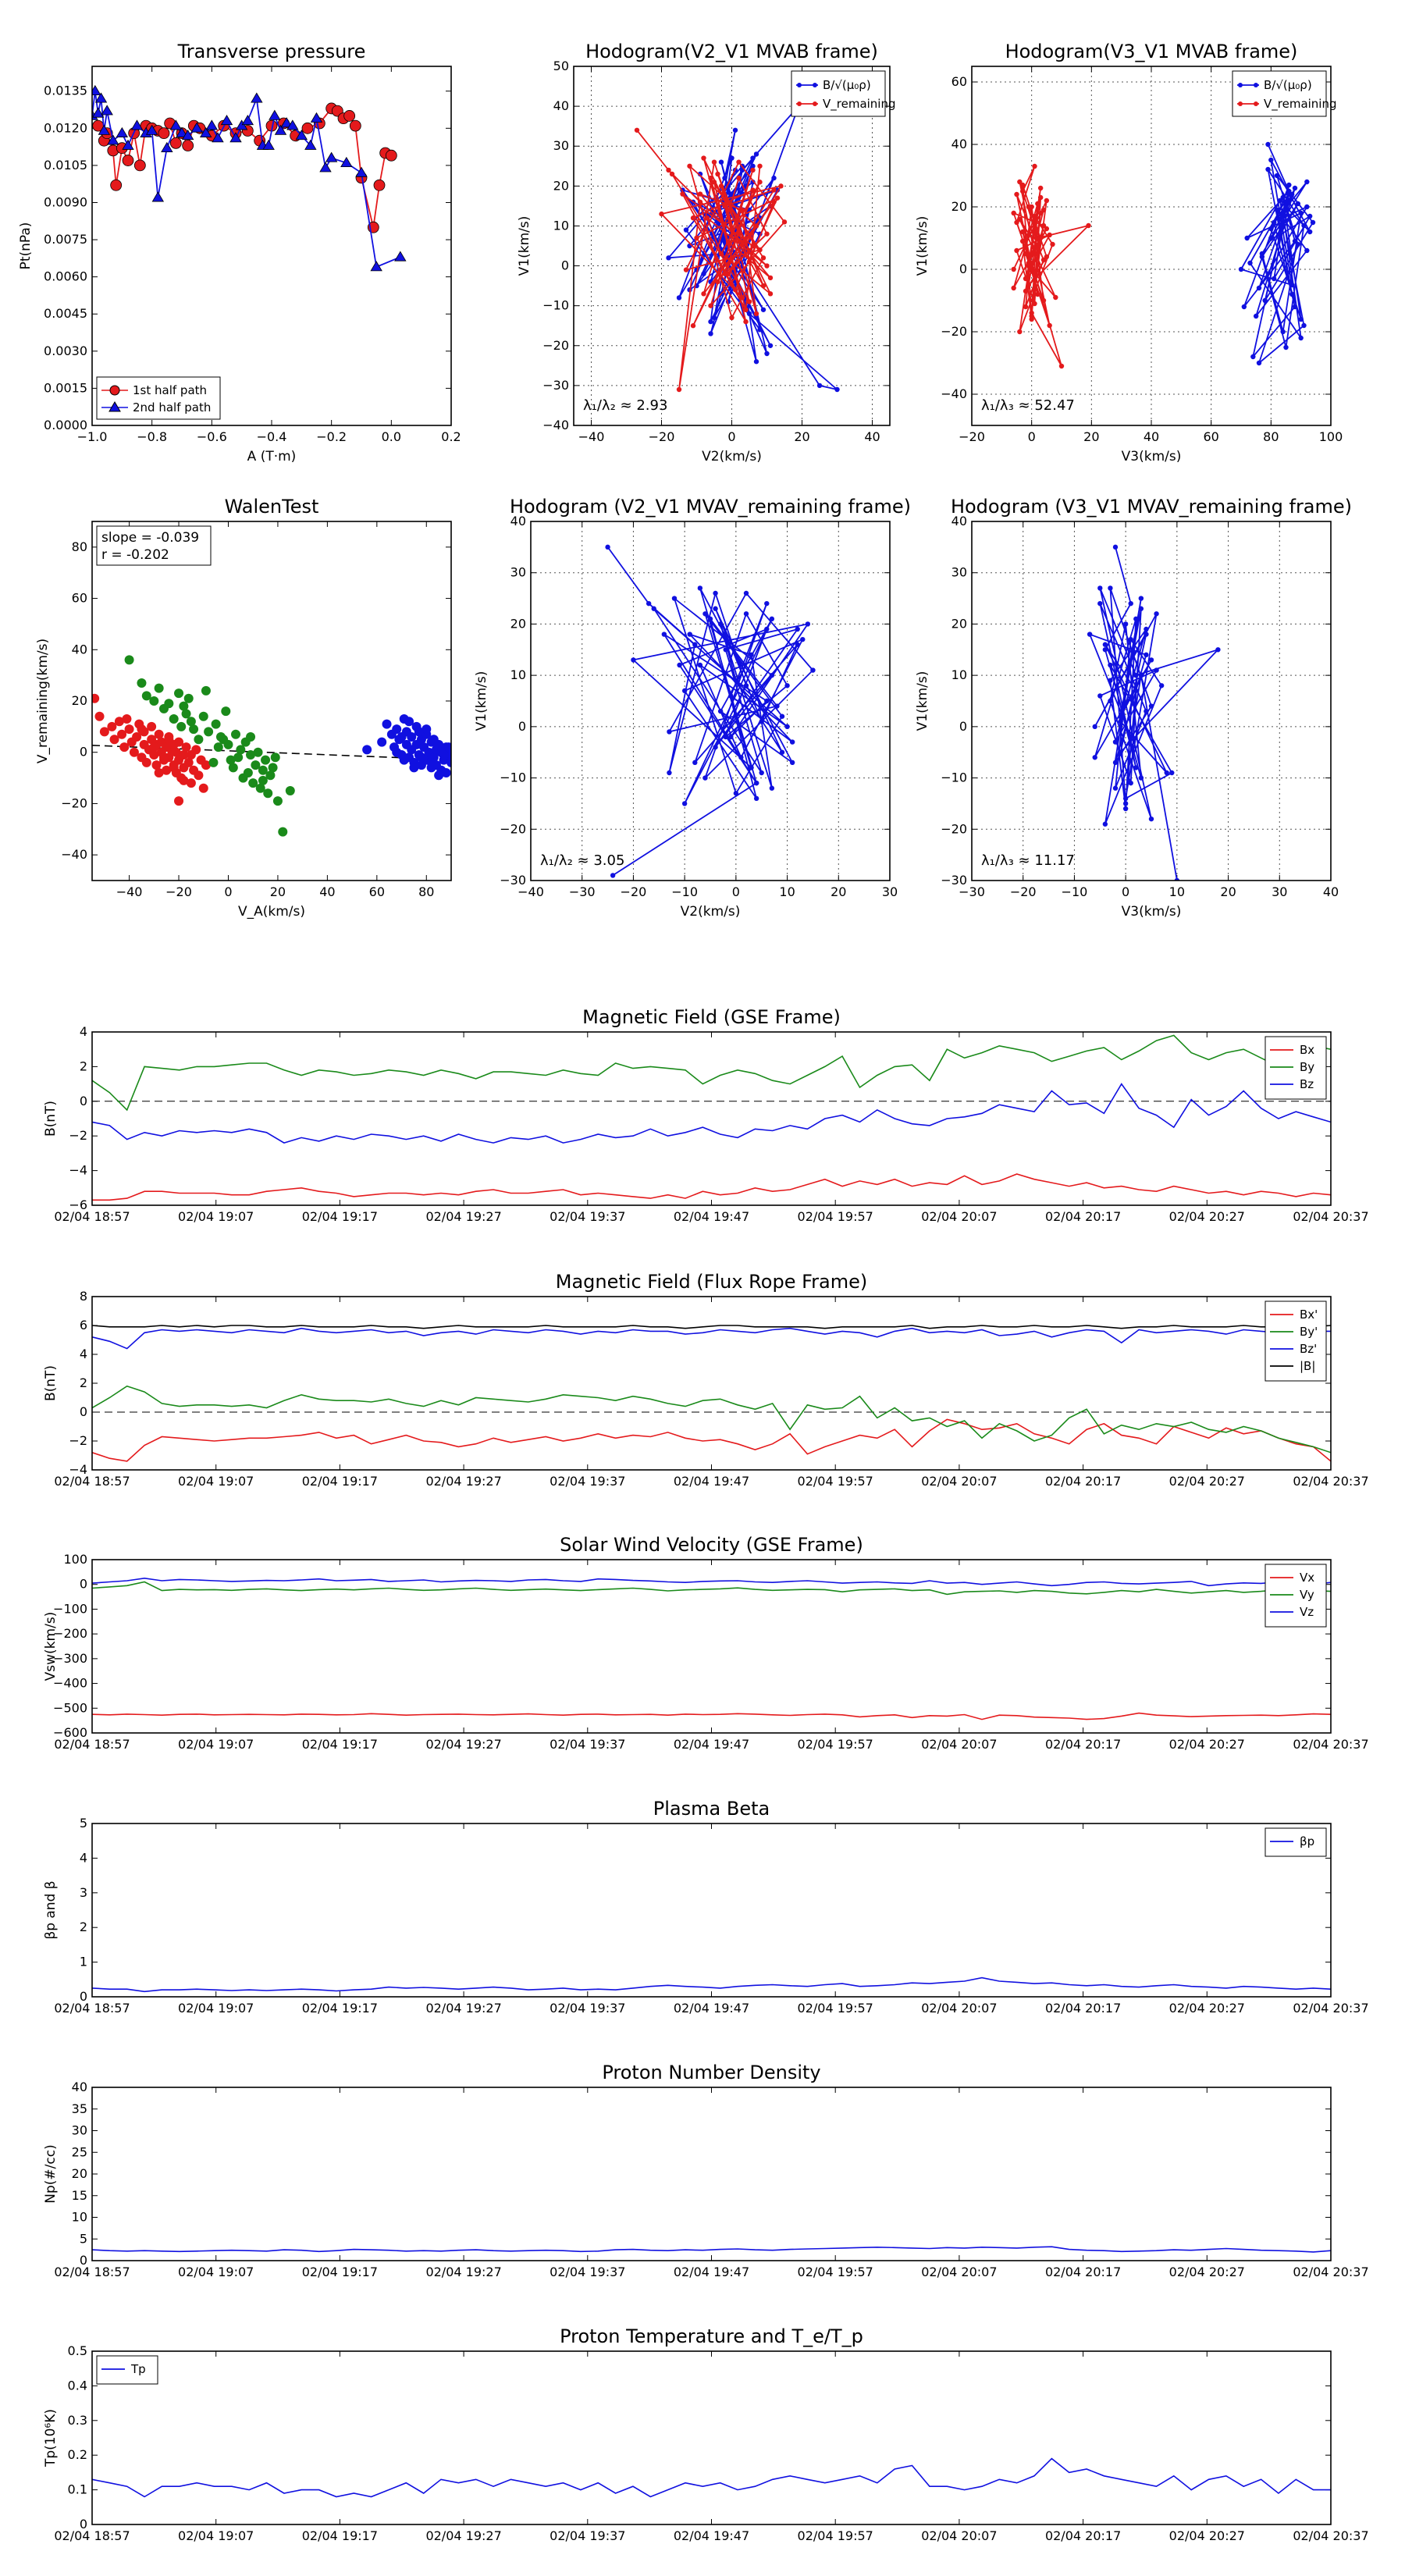  I want to click on x-tick-label: 02/04 20:07, so click(959, 1744).